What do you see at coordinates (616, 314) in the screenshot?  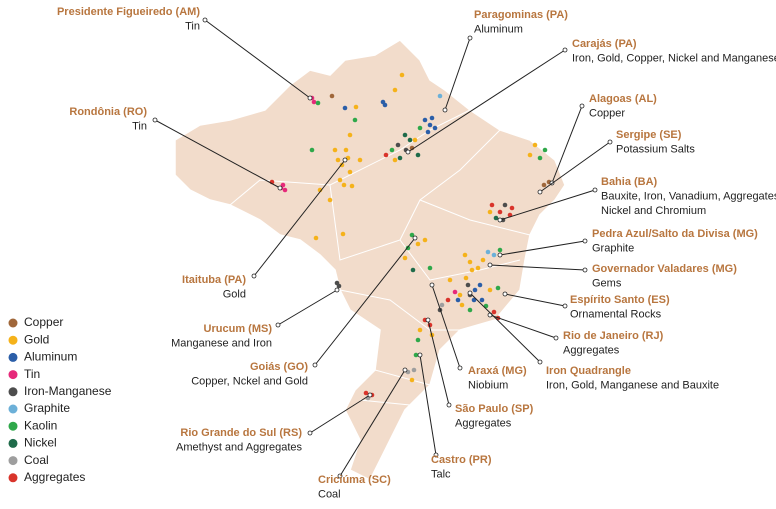 I see `site-minerals: Ornamental Rocks` at bounding box center [616, 314].